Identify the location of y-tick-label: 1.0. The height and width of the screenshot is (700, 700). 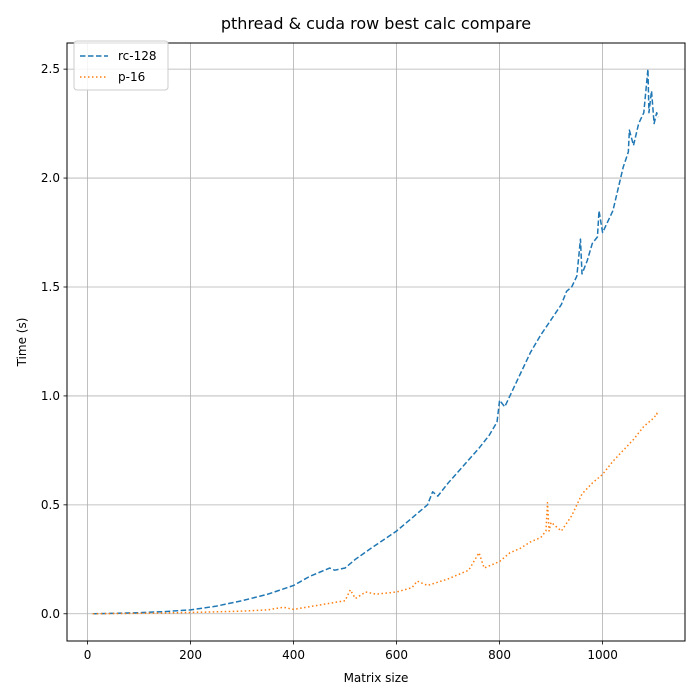
(50, 396).